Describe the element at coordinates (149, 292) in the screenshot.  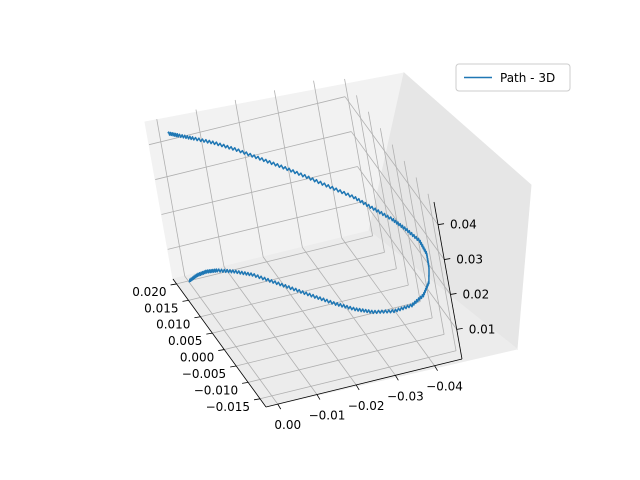
I see `y-tick-label: 0.020` at that location.